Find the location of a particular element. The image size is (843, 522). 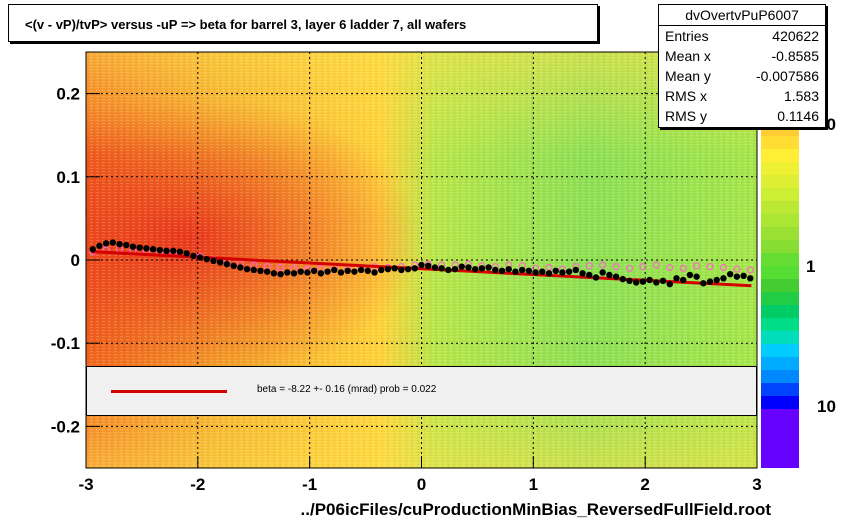

colorbar-label-1: 1 is located at coordinates (810, 266).